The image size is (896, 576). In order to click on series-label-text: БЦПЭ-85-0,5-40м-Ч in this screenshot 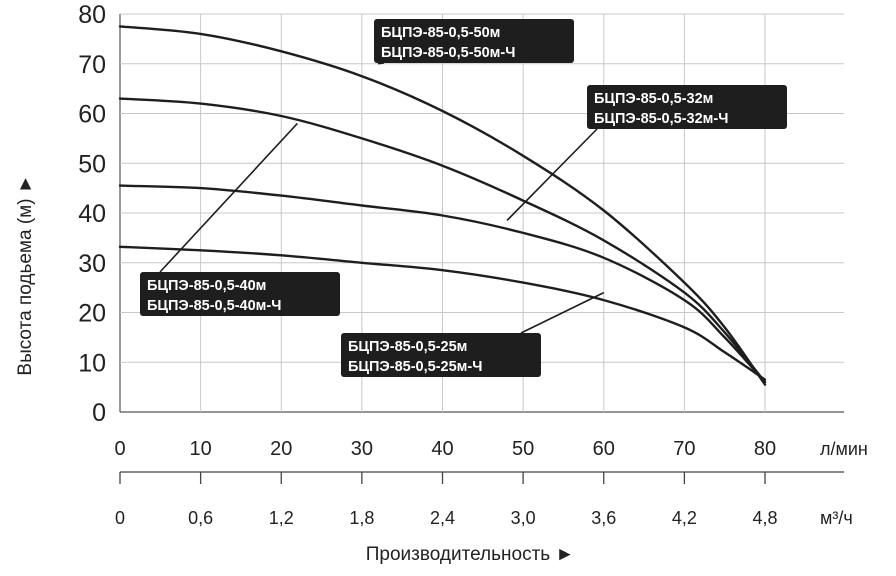, I will do `click(214, 306)`.